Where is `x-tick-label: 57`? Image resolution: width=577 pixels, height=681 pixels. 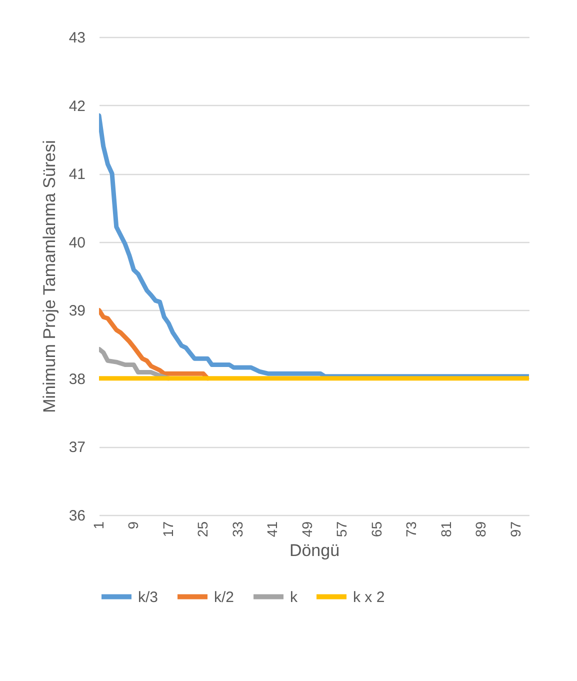
x-tick-label: 57 is located at coordinates (342, 529).